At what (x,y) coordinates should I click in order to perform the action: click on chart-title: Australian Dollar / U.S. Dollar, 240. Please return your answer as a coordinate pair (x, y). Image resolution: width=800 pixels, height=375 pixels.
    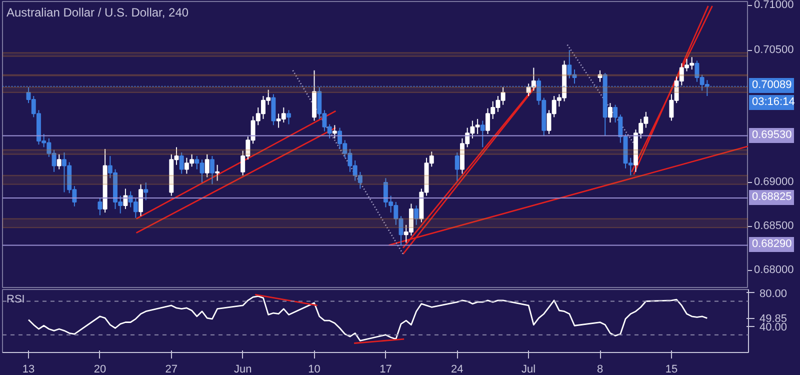
    Looking at the image, I should click on (97, 13).